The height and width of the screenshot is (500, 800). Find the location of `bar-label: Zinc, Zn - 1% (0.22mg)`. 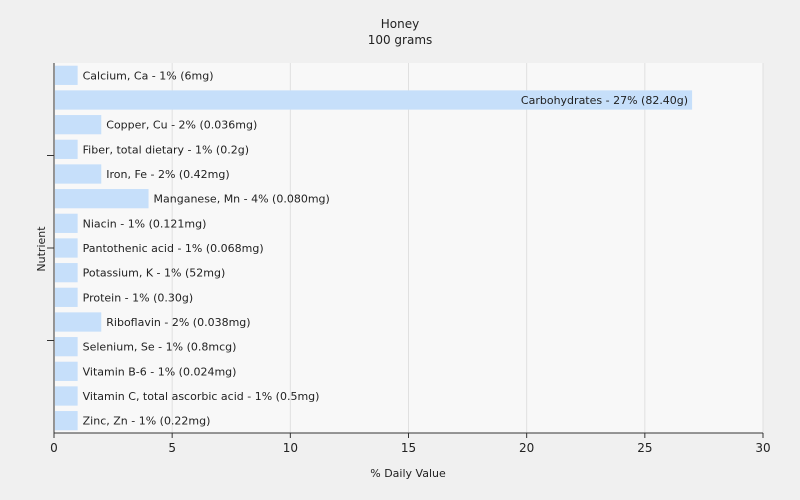

bar-label: Zinc, Zn - 1% (0.22mg) is located at coordinates (147, 421).